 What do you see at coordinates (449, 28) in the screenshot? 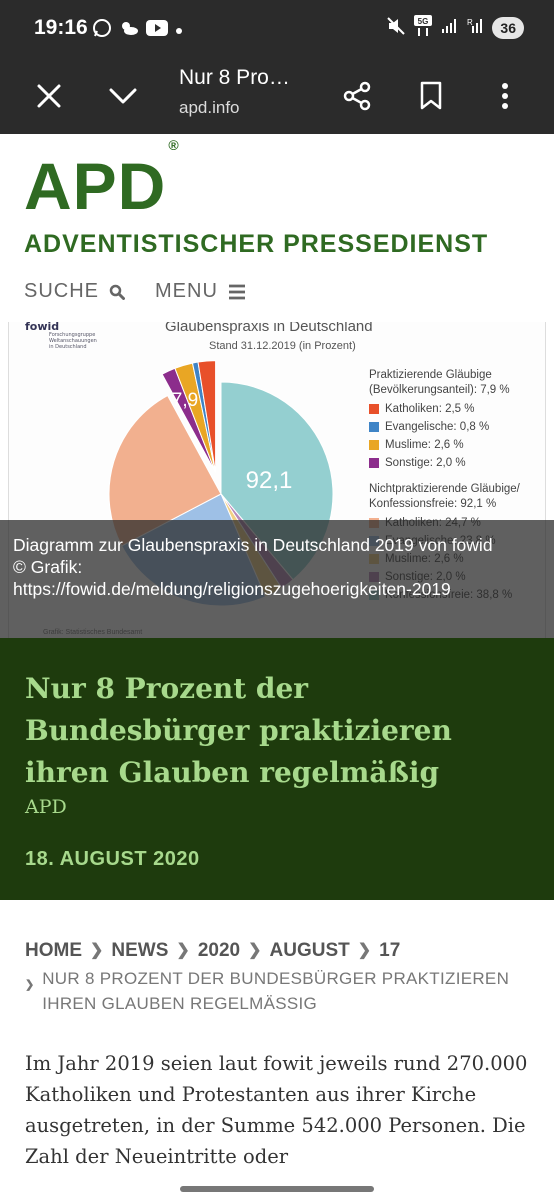
I see `signal-icon` at bounding box center [449, 28].